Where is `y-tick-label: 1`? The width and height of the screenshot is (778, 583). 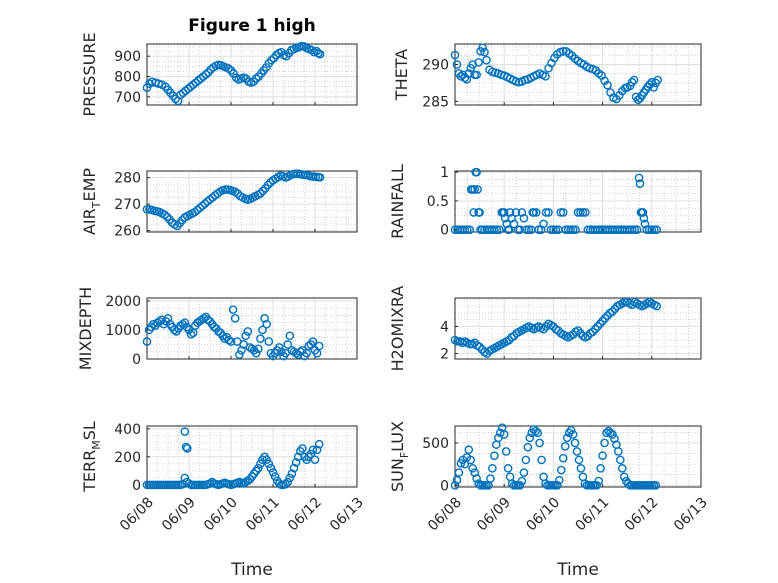
y-tick-label: 1 is located at coordinates (444, 173).